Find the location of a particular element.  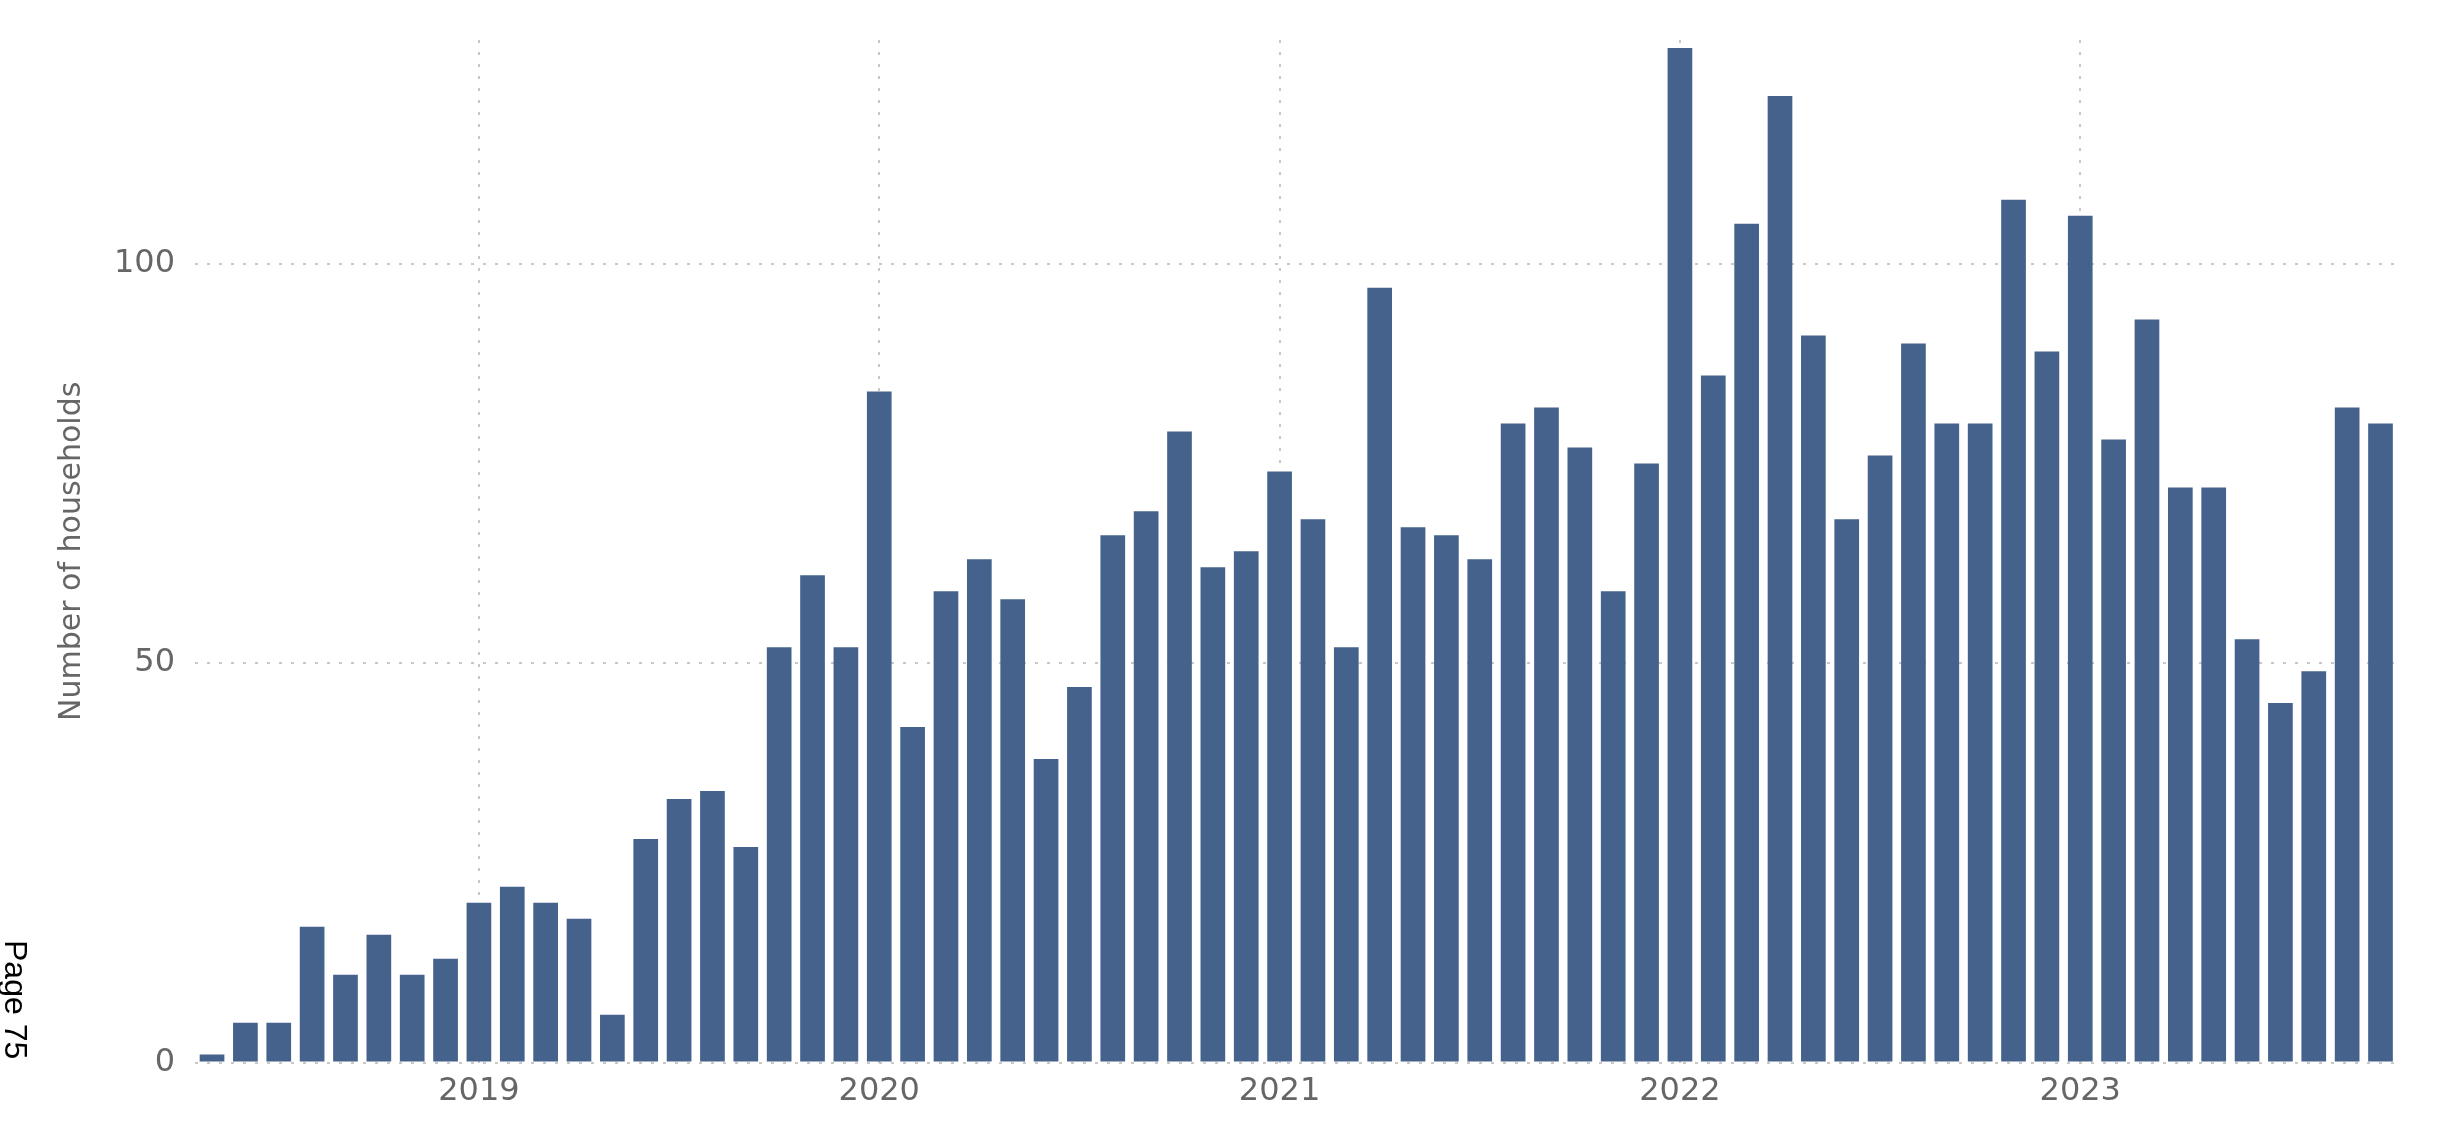

y-tick-label: 0 is located at coordinates (165, 1059).